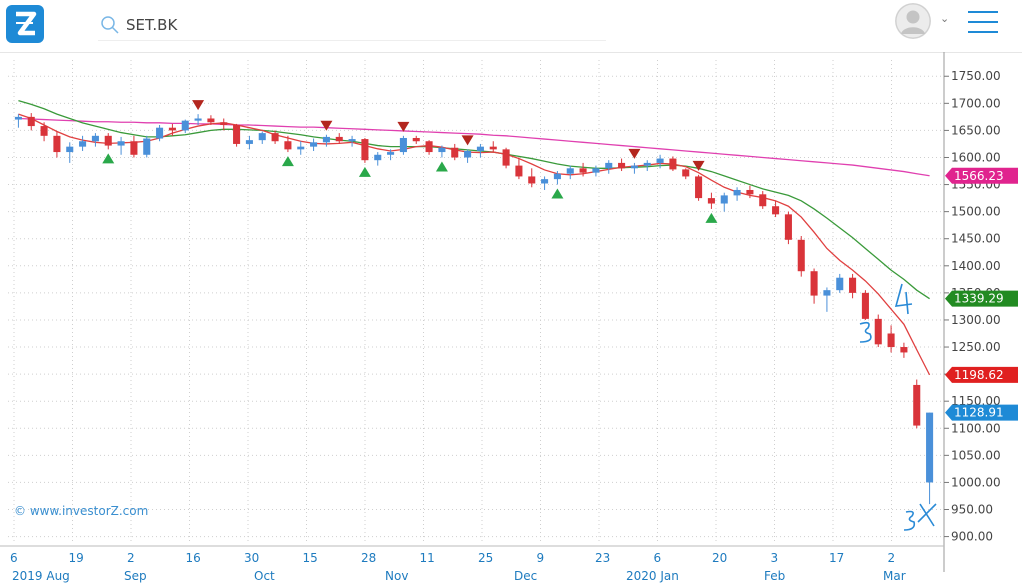 The height and width of the screenshot is (586, 1022). Describe the element at coordinates (485, 558) in the screenshot. I see `x-tick-label: 25` at that location.